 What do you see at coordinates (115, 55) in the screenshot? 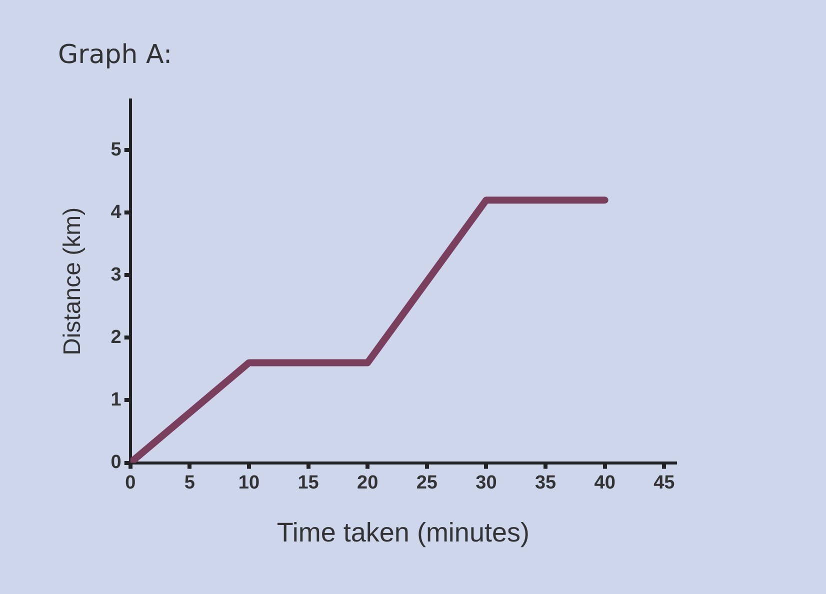
I see `chart-title: Graph A:` at bounding box center [115, 55].